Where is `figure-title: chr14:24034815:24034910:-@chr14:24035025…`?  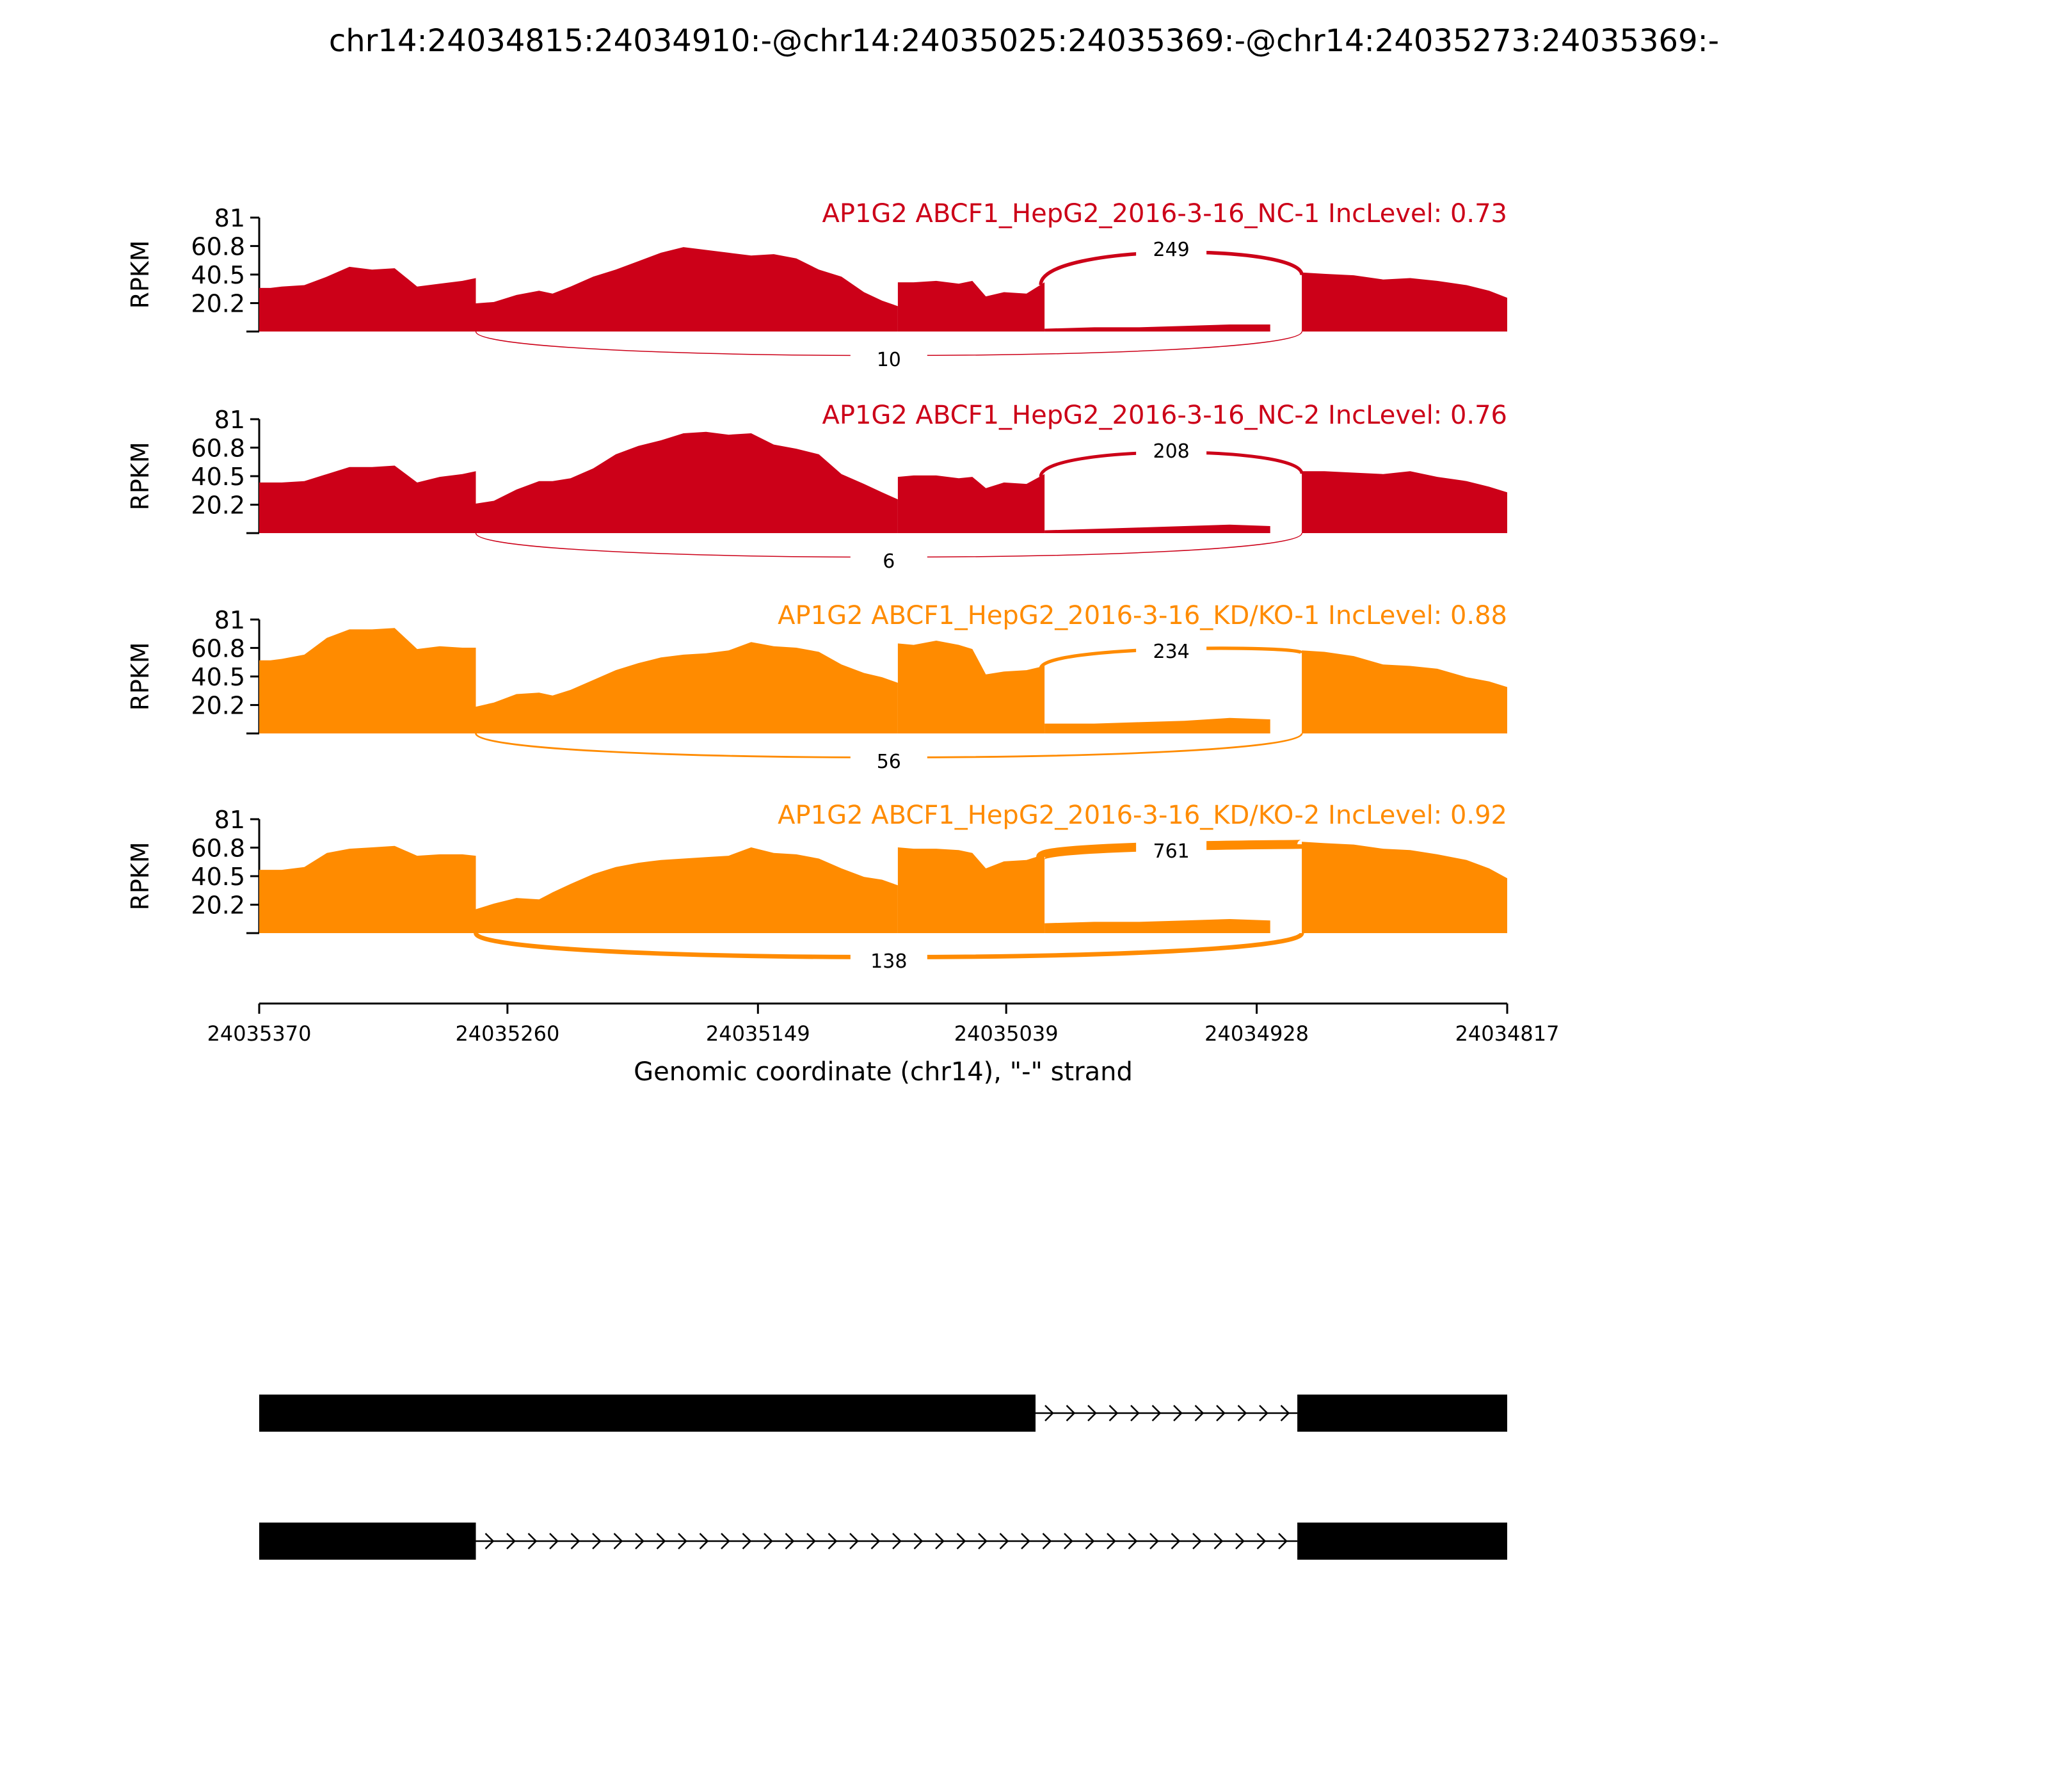
figure-title: chr14:24034815:24034910:-@chr14:24035025… is located at coordinates (1024, 41).